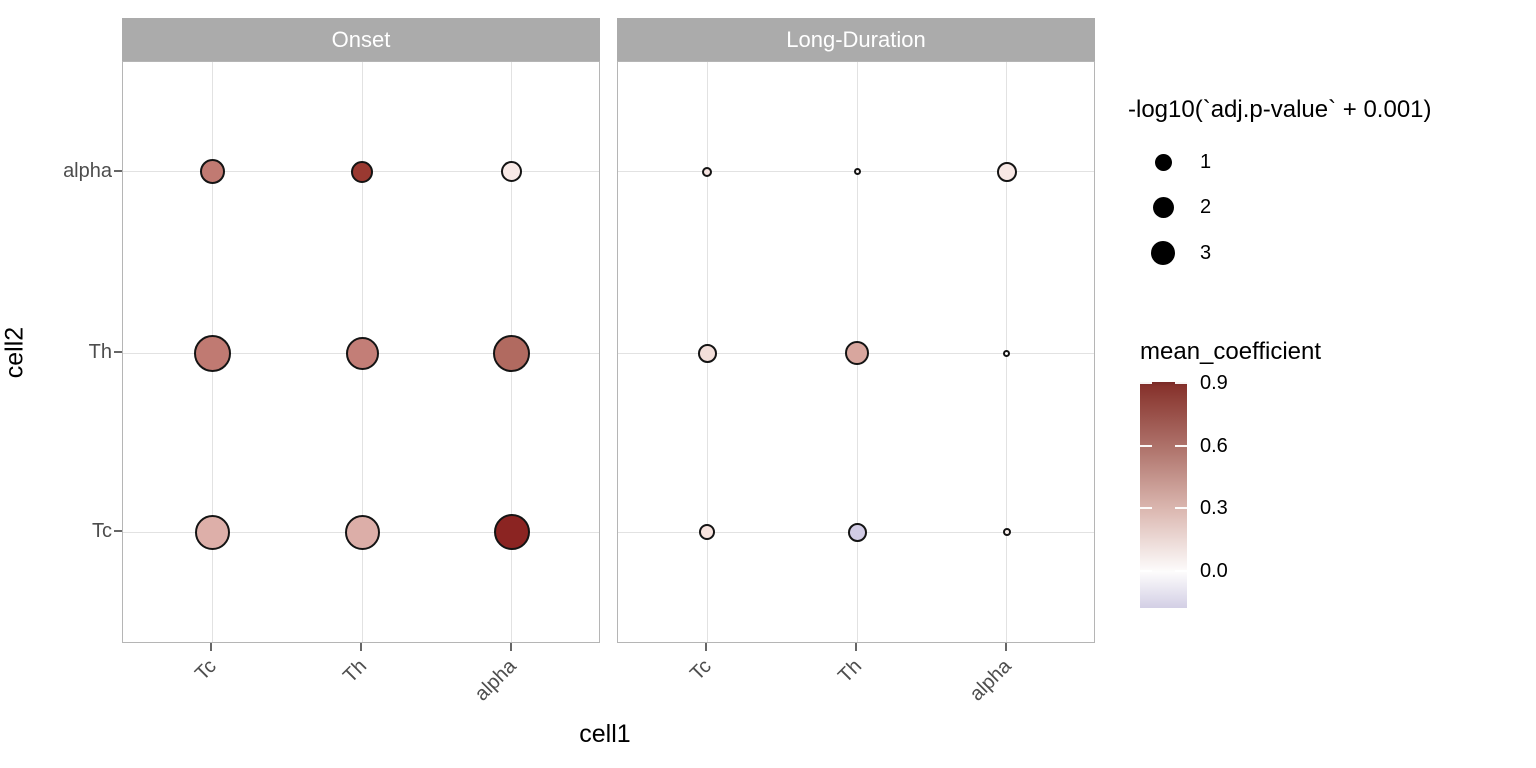 Image resolution: width=1536 pixels, height=768 pixels. I want to click on data-bubble-onset-Tc-alpha, so click(212, 172).